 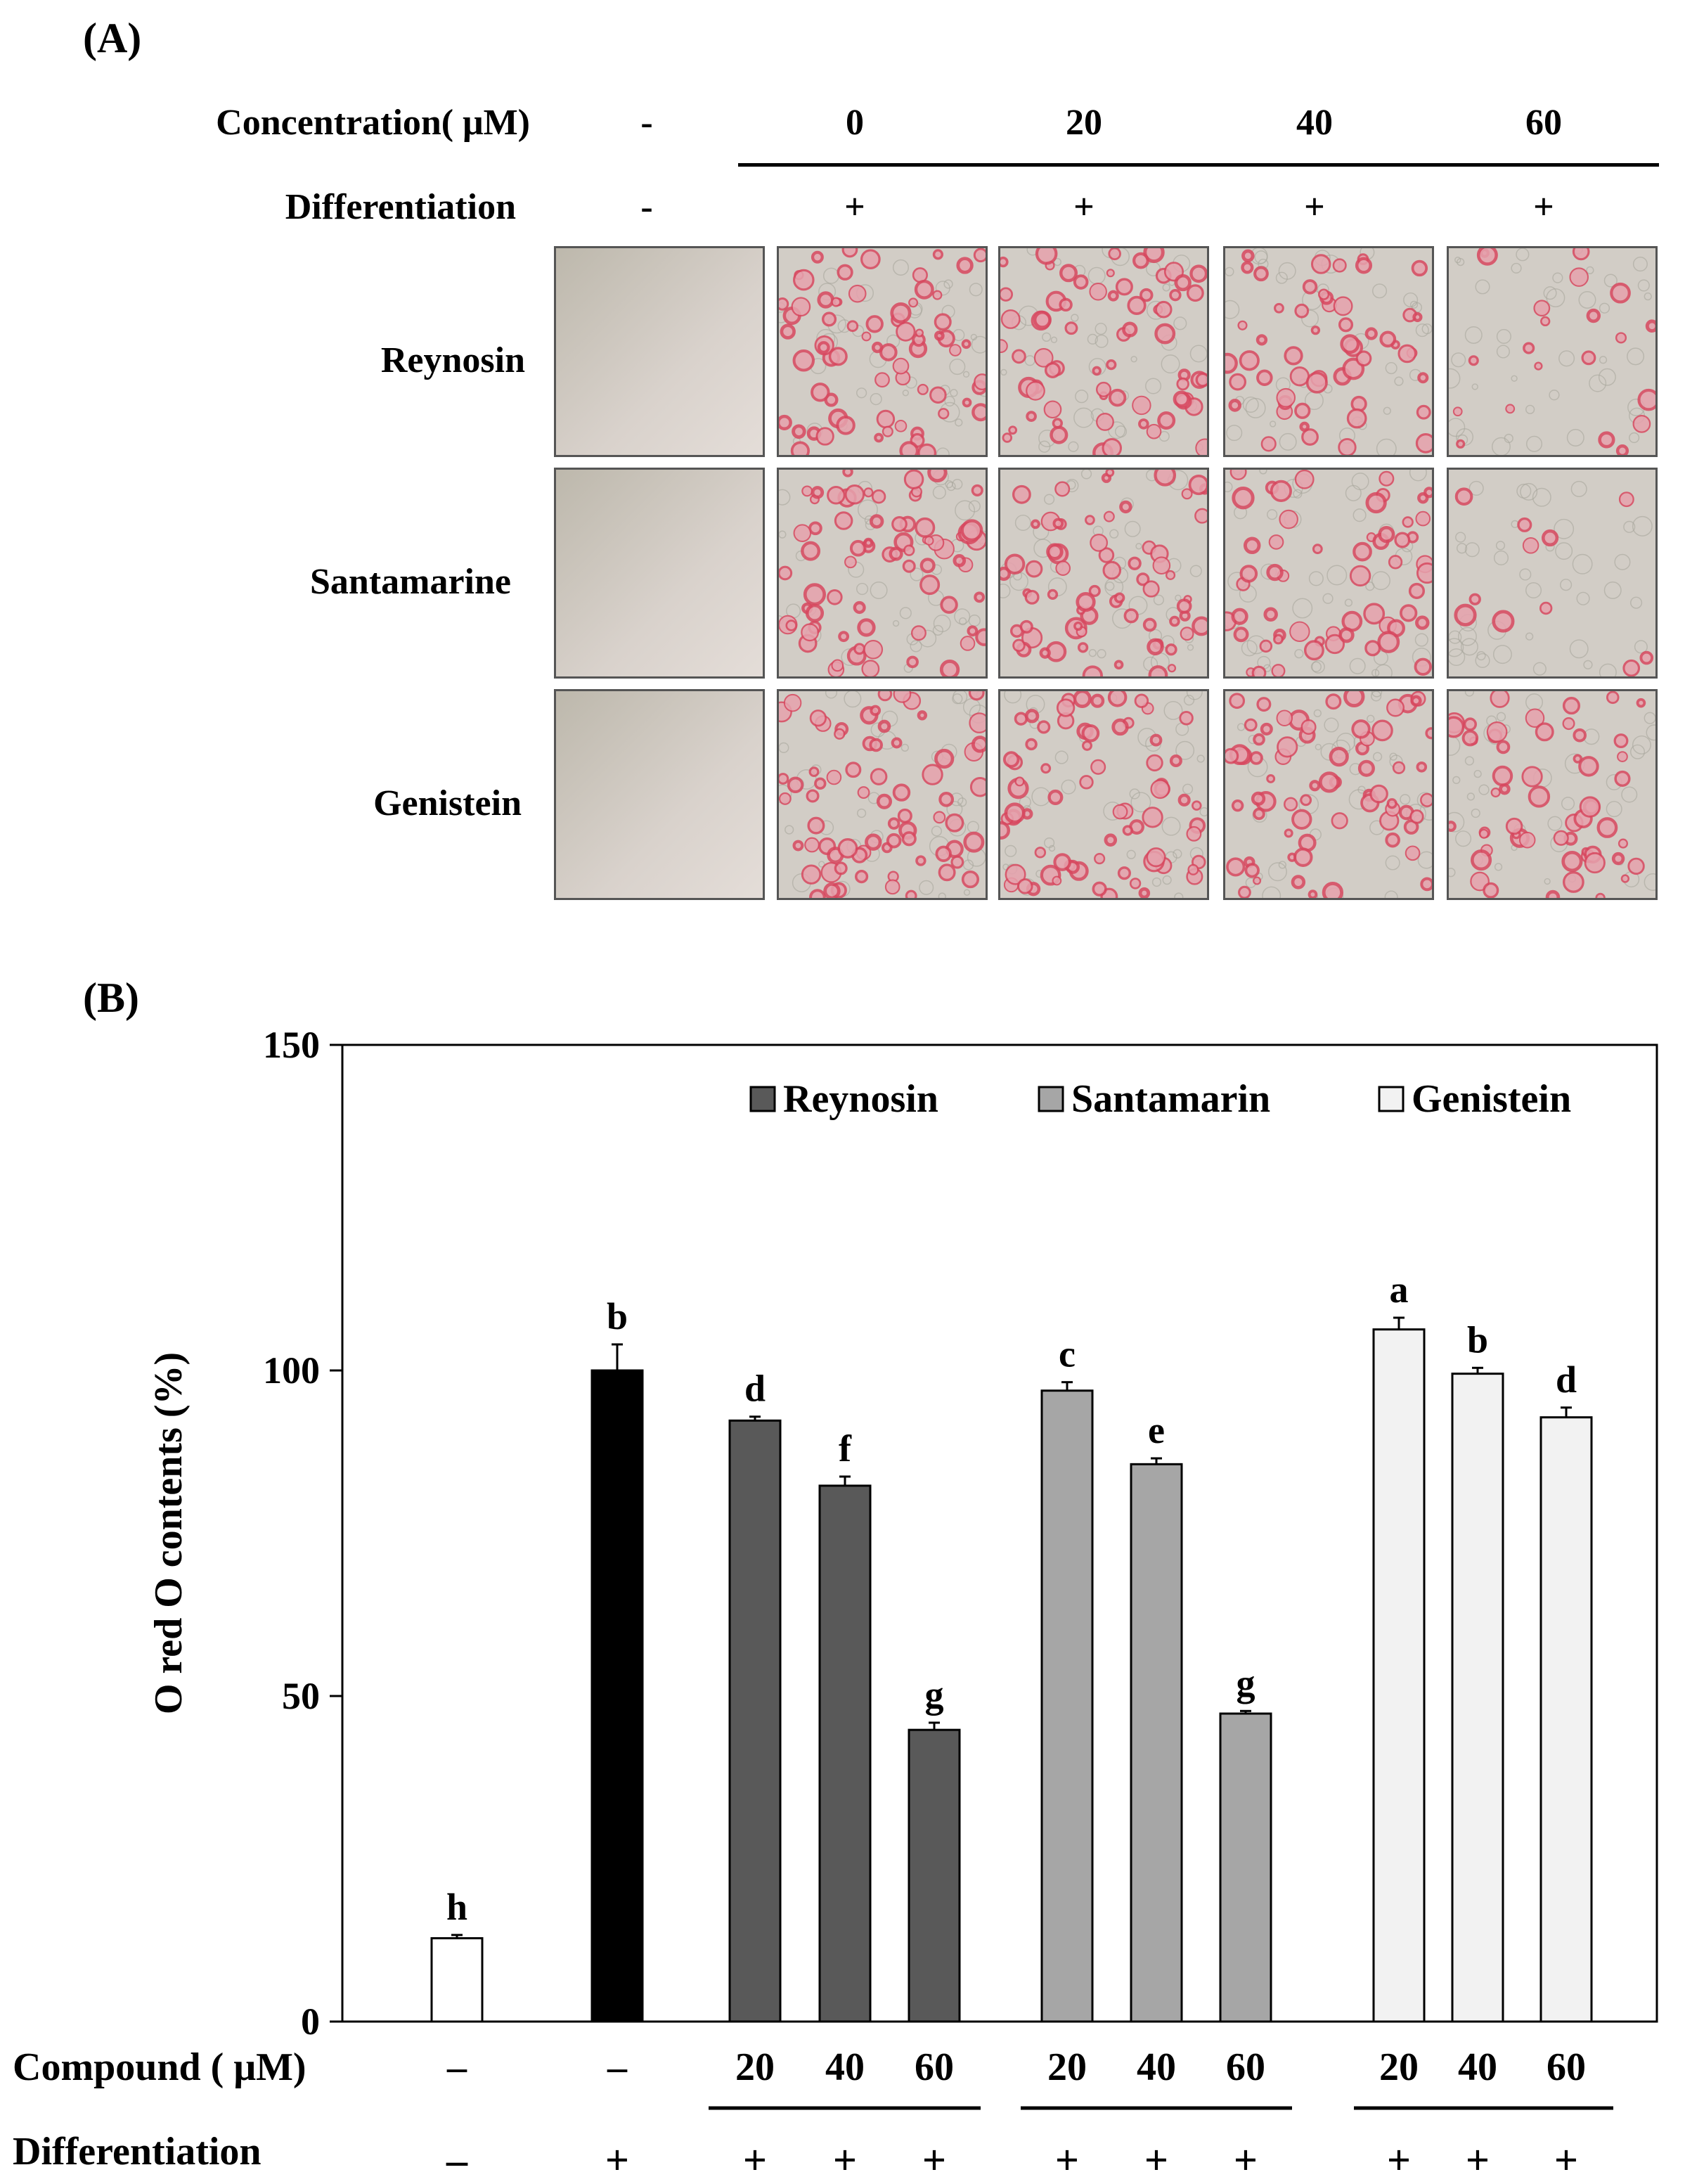 I want to click on diff-col-3: +, so click(x=1084, y=207).